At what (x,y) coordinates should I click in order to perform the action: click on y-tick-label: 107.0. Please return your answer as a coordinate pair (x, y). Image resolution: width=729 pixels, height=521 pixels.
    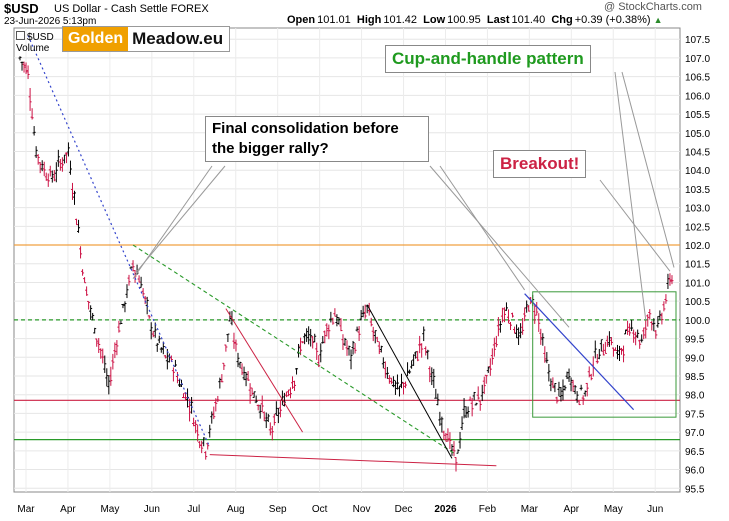
    Looking at the image, I should click on (697, 59).